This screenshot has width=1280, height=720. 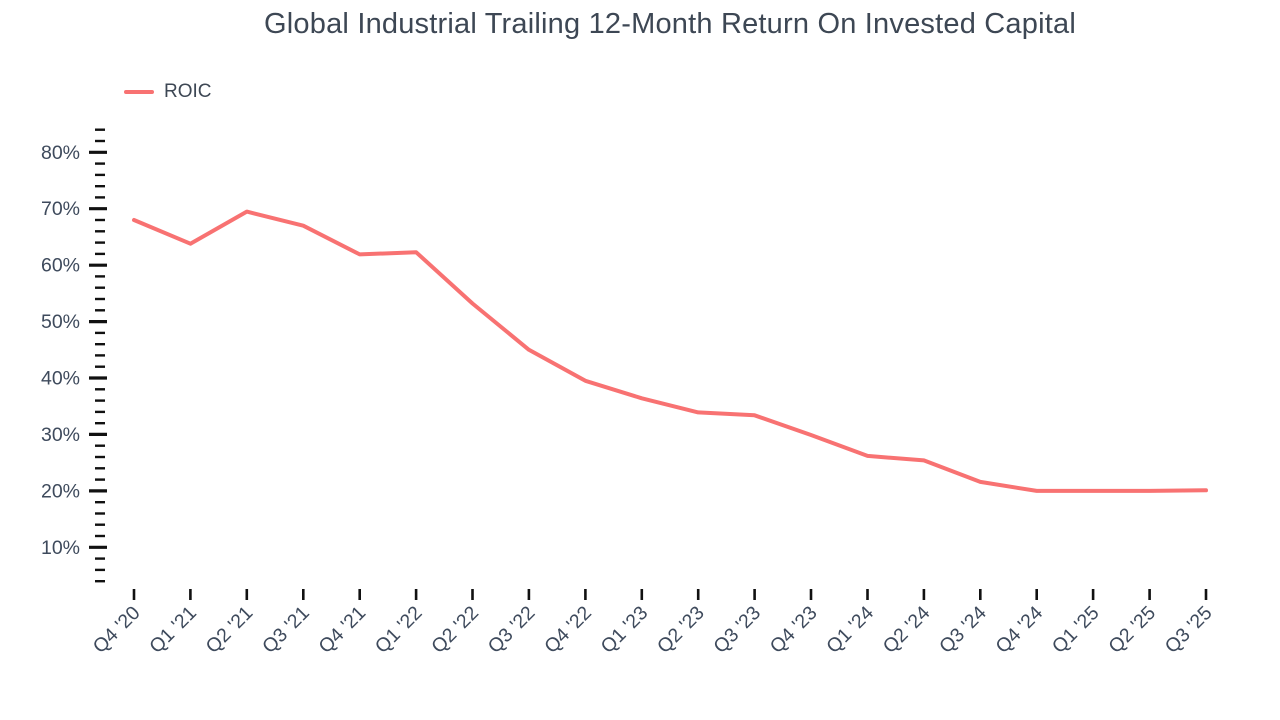 What do you see at coordinates (173, 630) in the screenshot?
I see `x-axis-label: Q1 '21` at bounding box center [173, 630].